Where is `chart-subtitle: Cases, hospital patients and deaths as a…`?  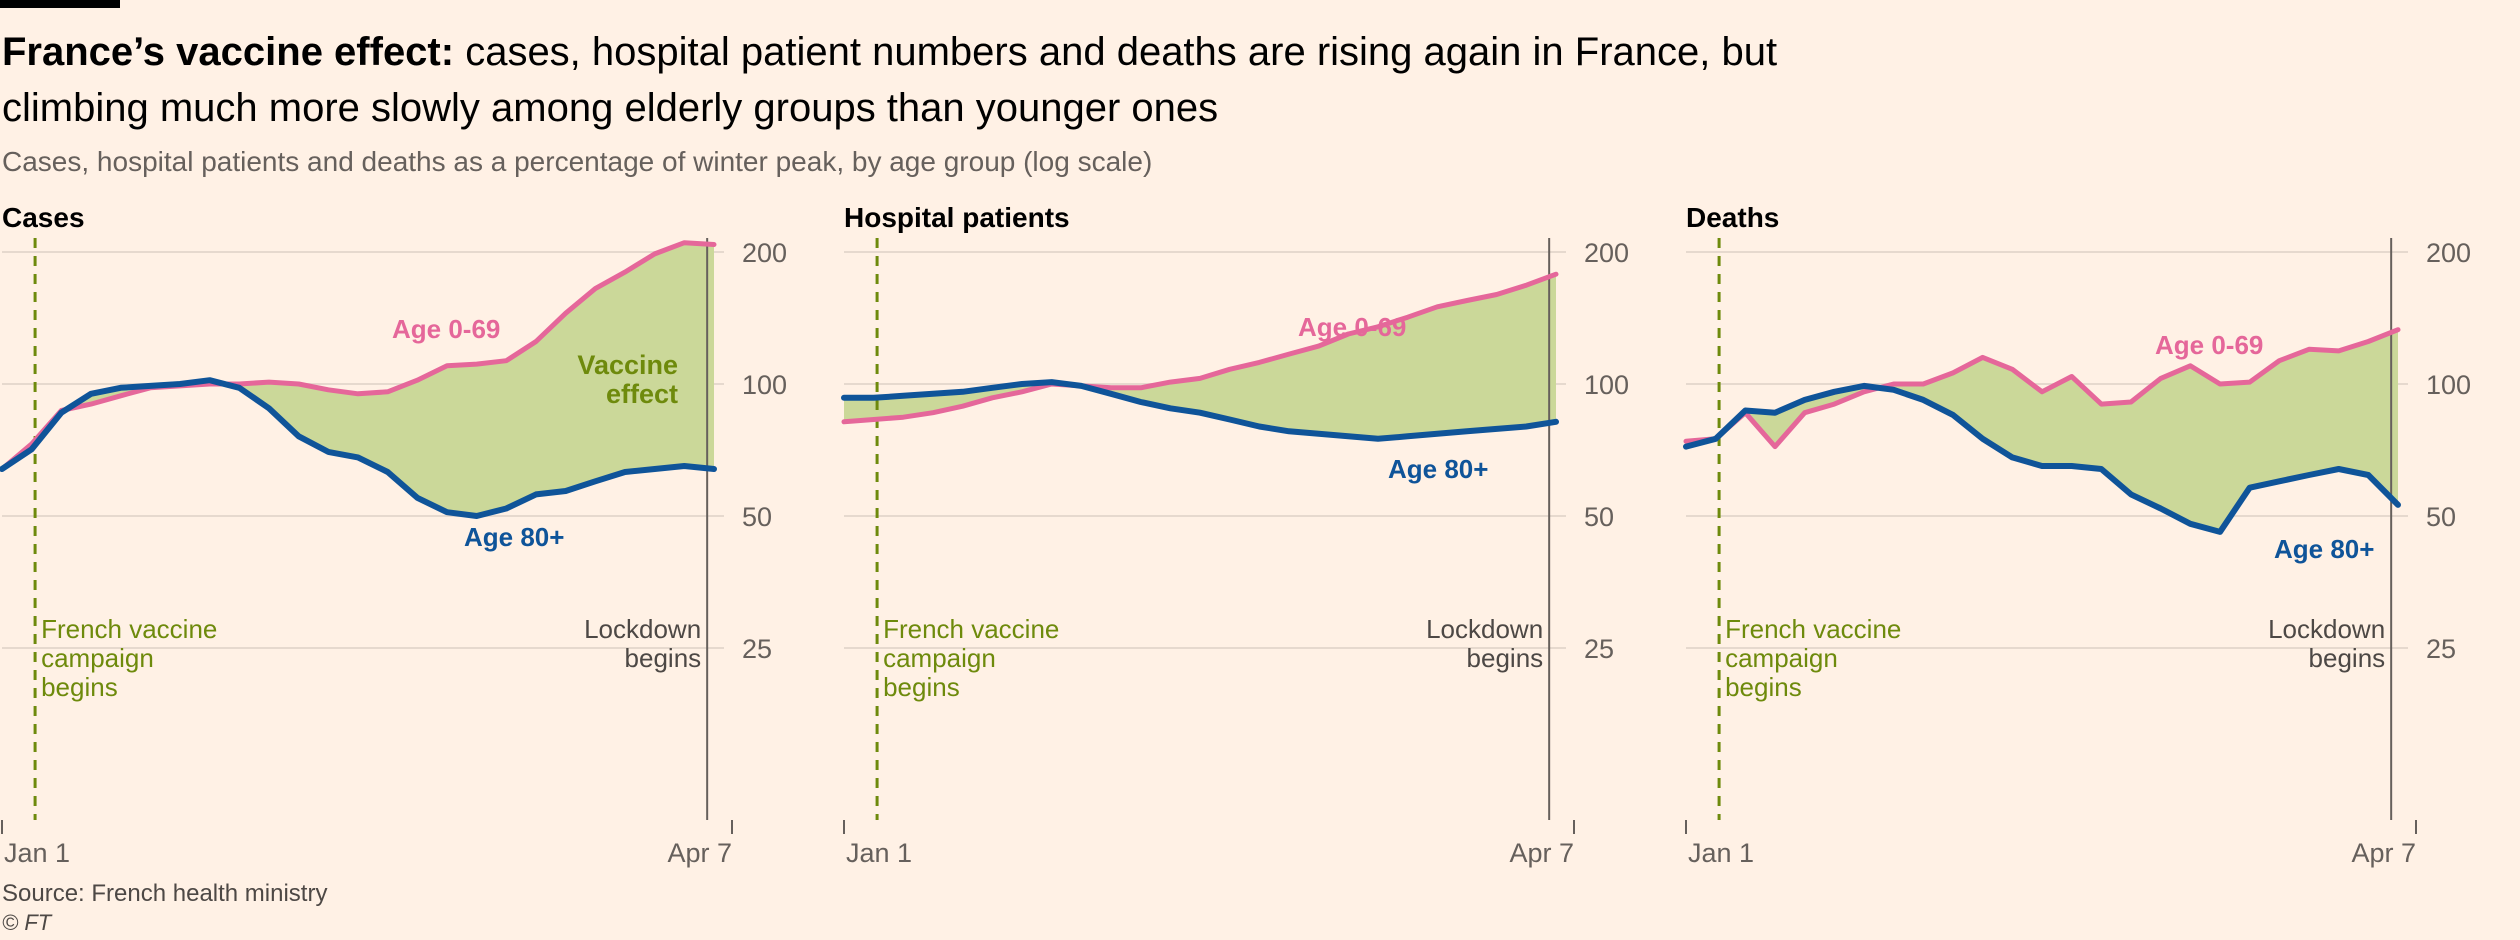
chart-subtitle: Cases, hospital patients and deaths as a… is located at coordinates (577, 161).